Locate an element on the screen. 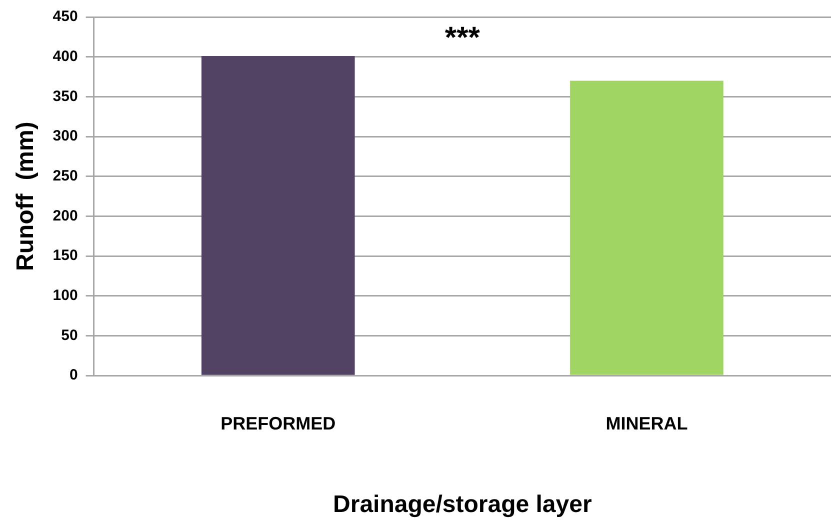 Image resolution: width=831 pixels, height=532 pixels. y-tick-label: 200 is located at coordinates (65, 215).